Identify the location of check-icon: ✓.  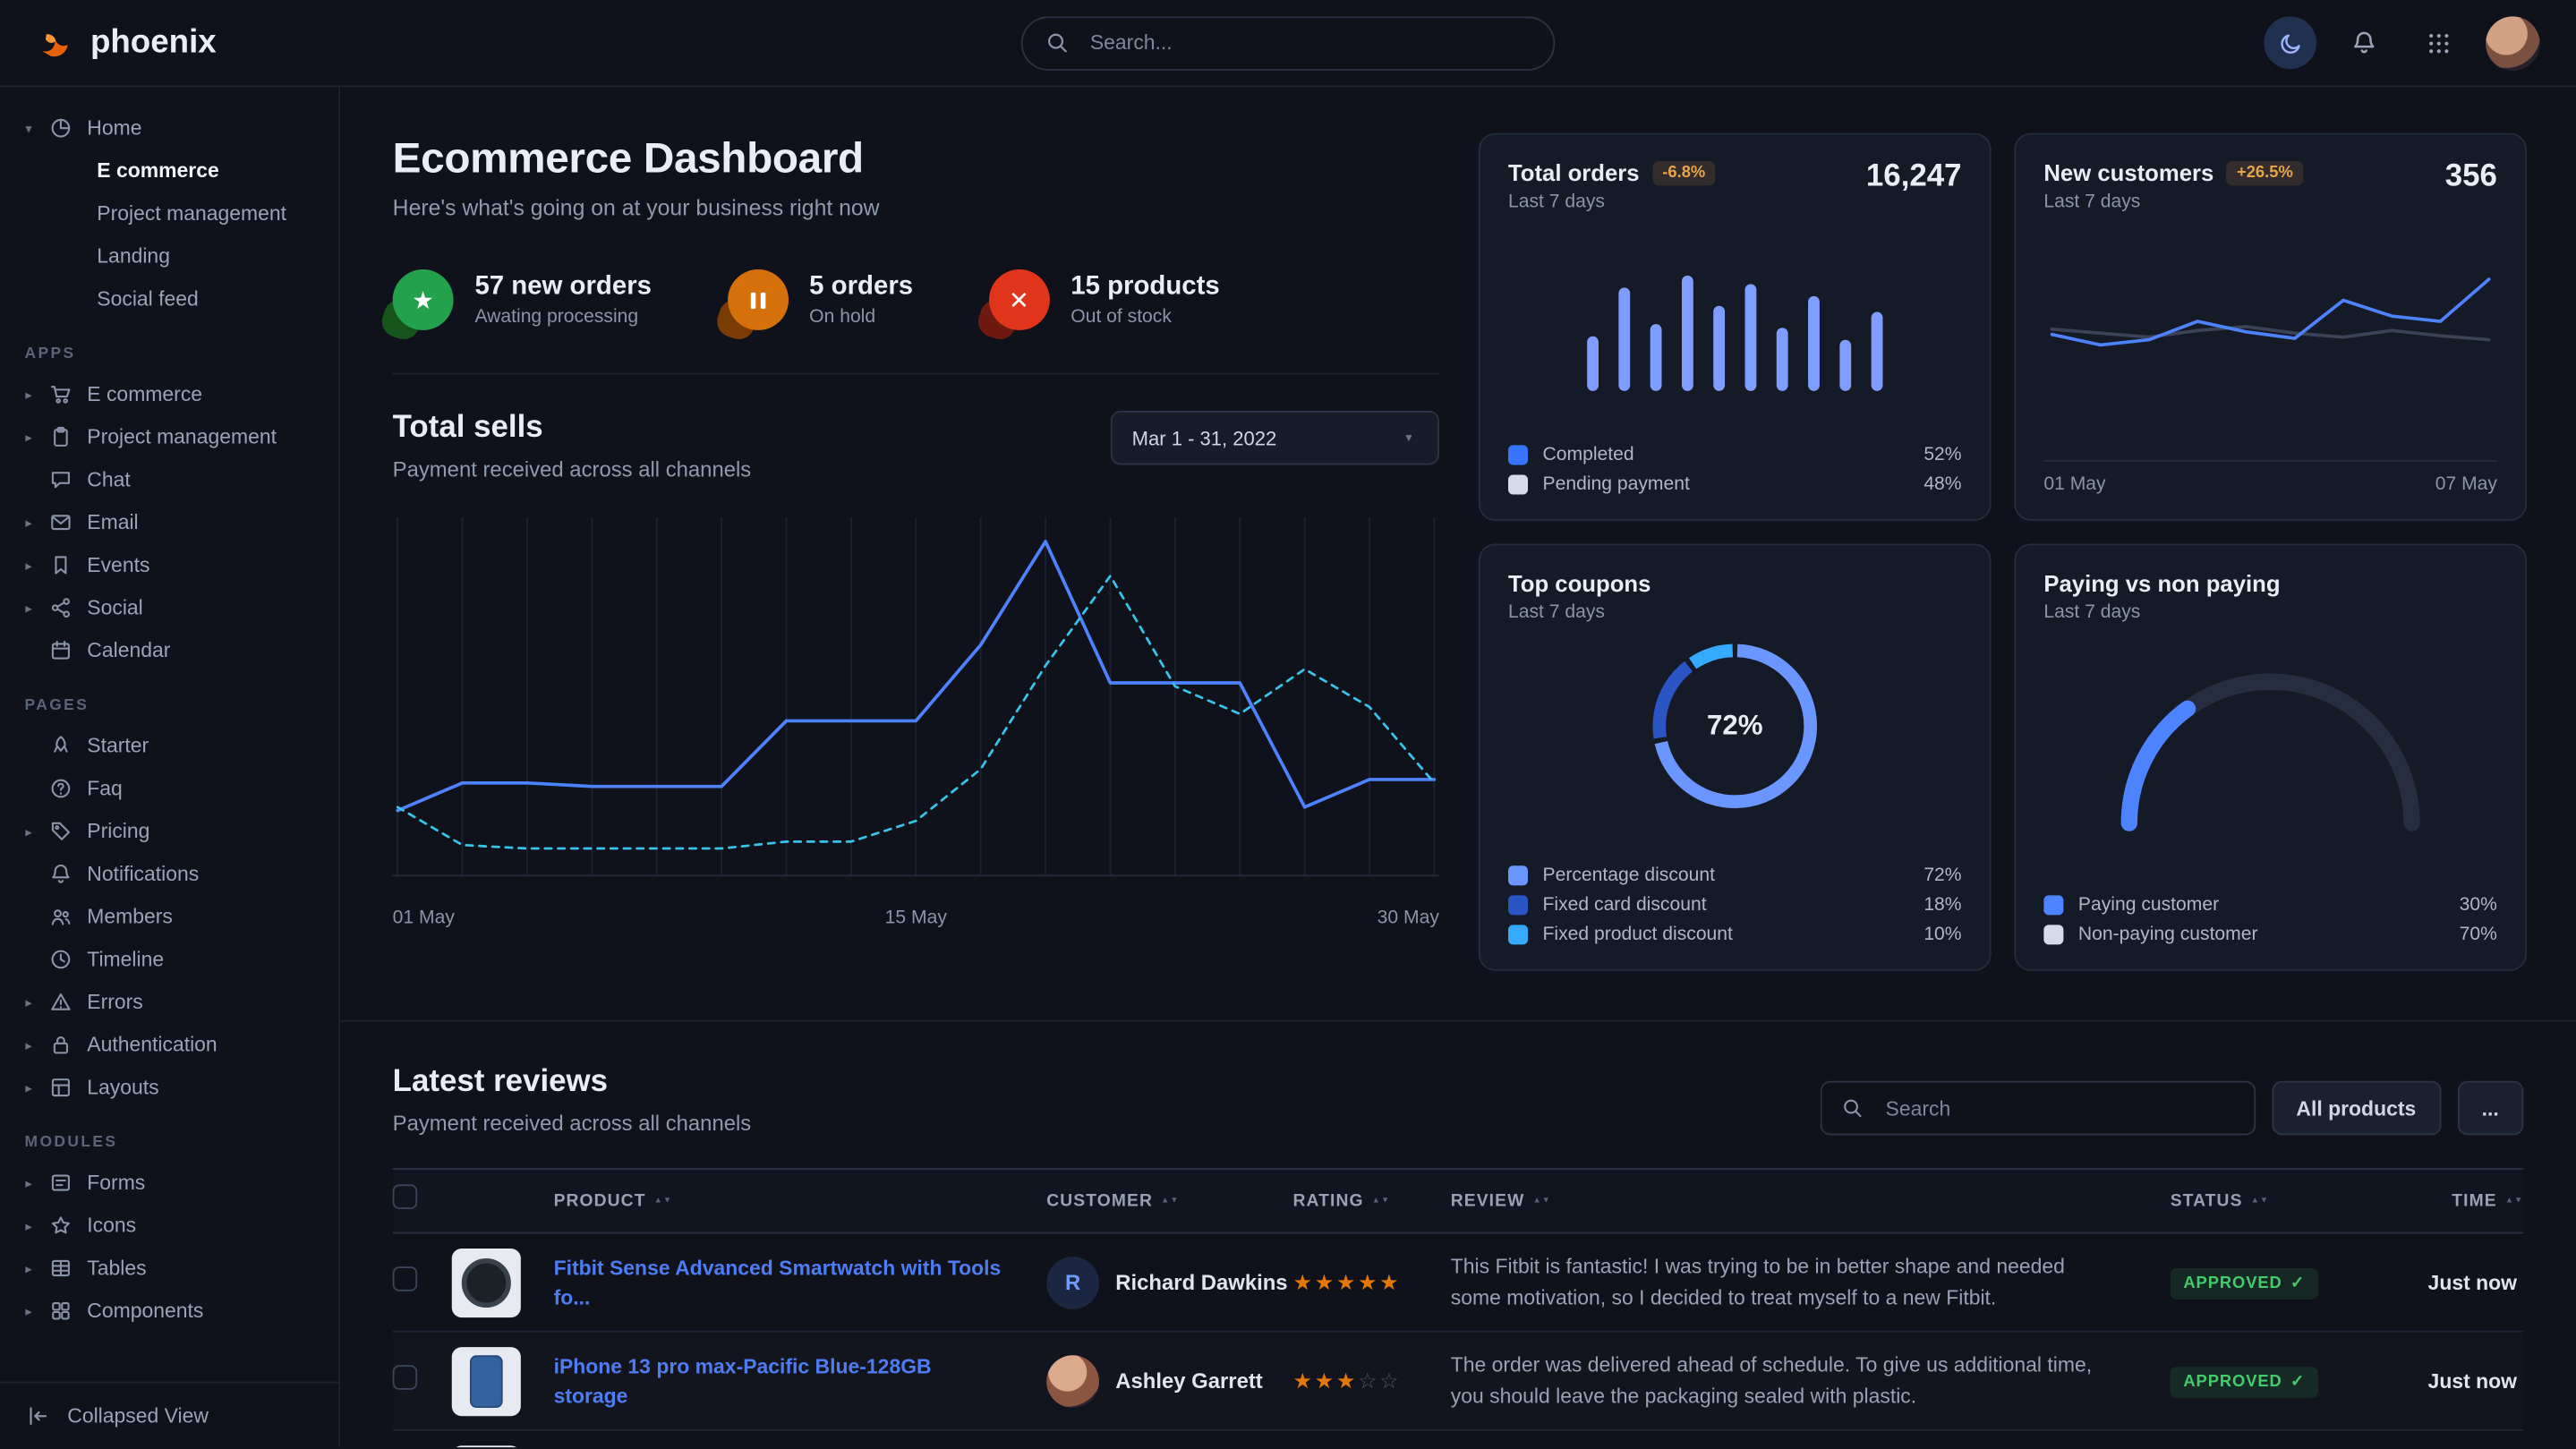
(2298, 1381).